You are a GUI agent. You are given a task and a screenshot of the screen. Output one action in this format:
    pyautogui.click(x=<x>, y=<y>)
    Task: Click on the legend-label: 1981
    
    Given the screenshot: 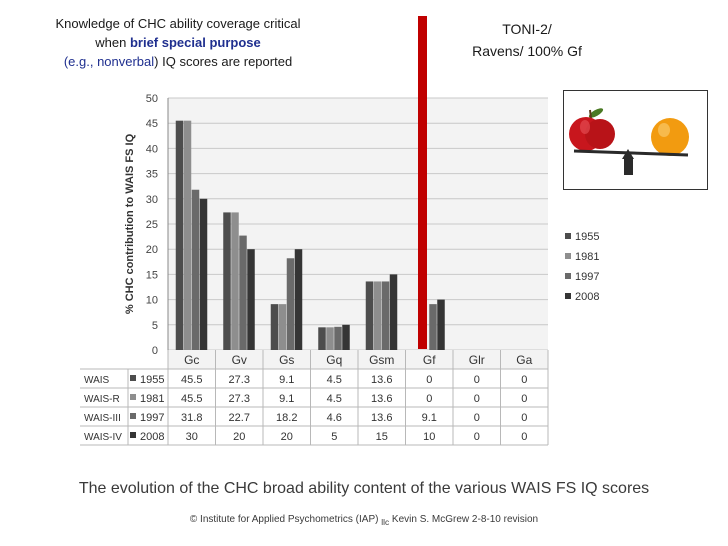 What is the action you would take?
    pyautogui.click(x=587, y=257)
    